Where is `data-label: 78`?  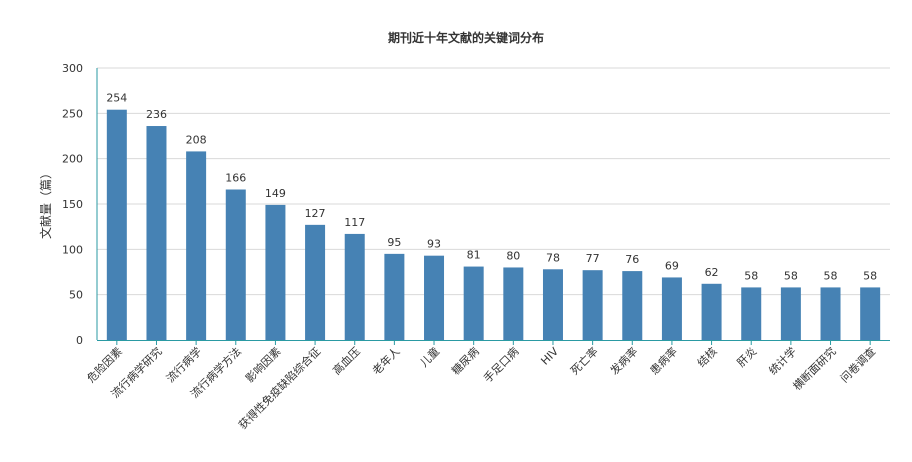
data-label: 78 is located at coordinates (553, 257).